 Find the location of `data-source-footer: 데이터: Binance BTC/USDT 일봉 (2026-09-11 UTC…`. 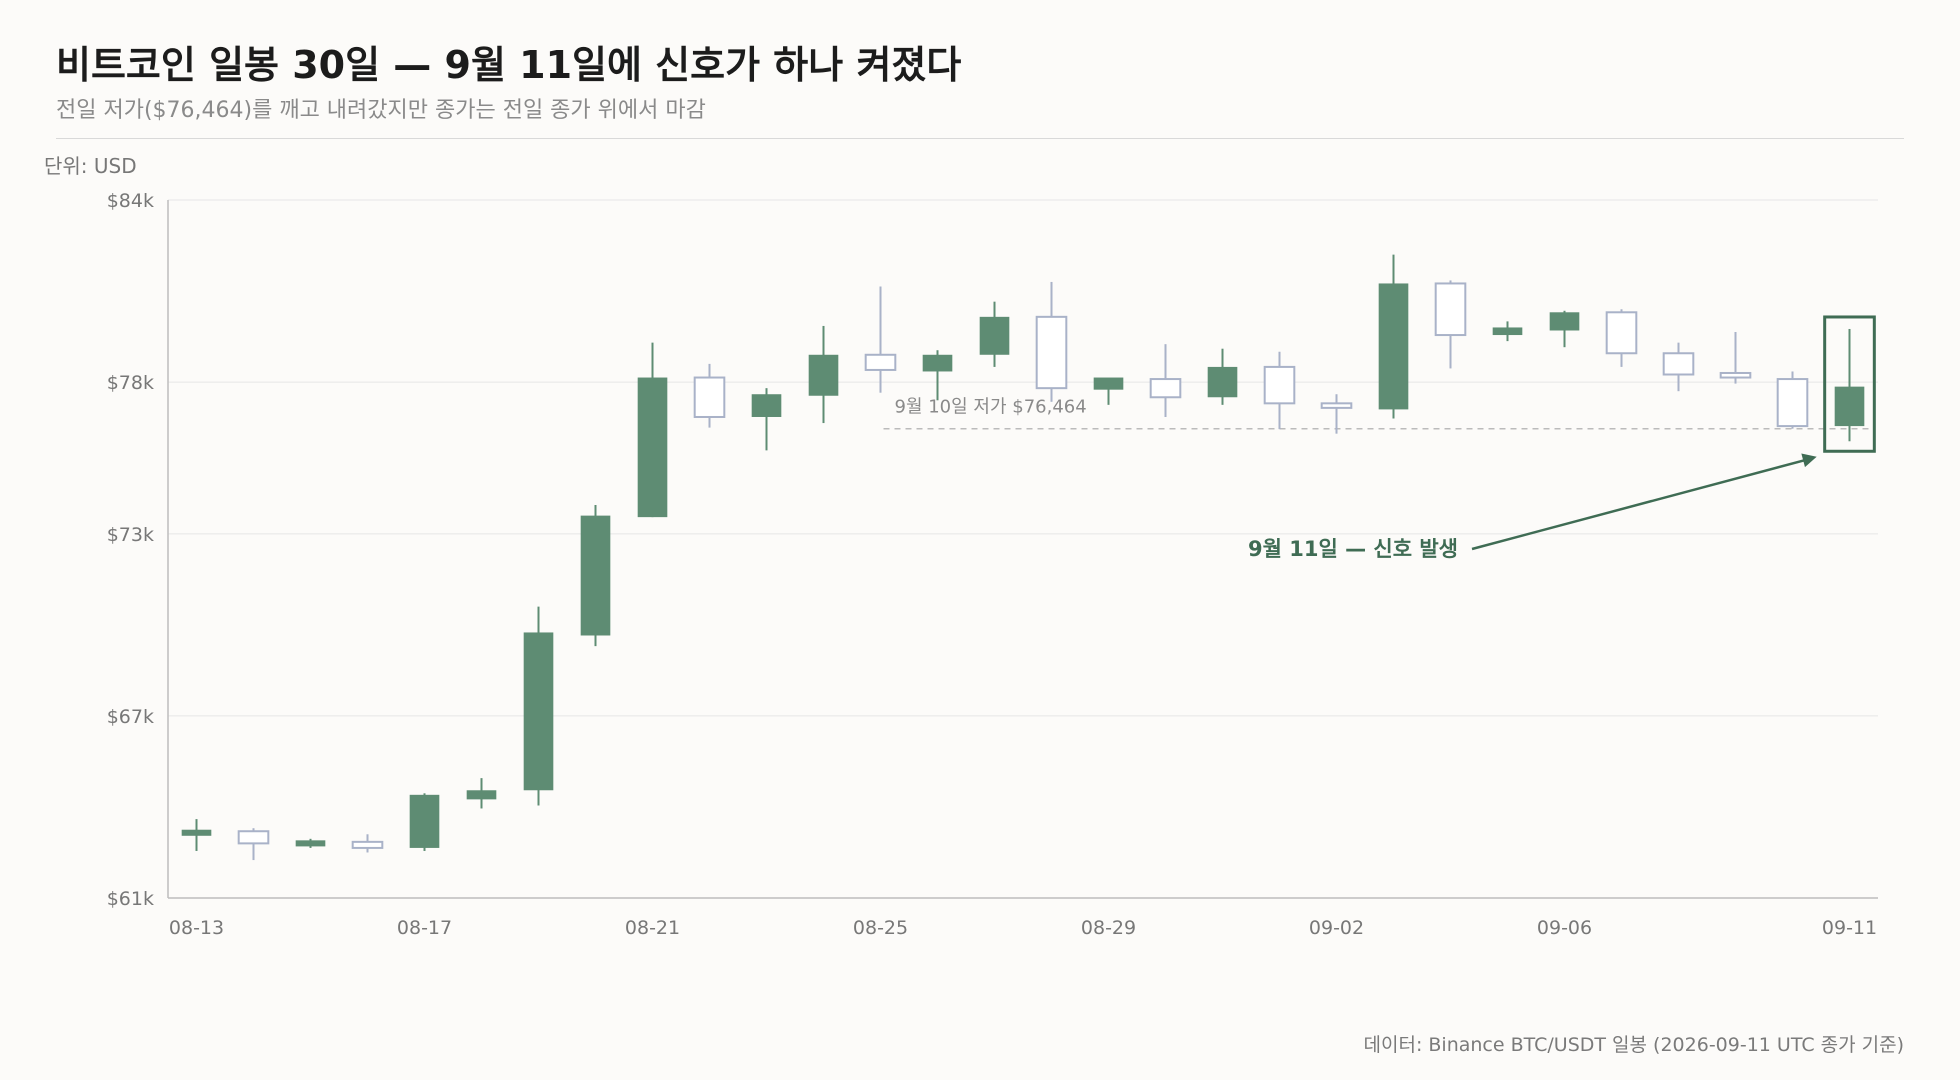

data-source-footer: 데이터: Binance BTC/USDT 일봉 (2026-09-11 UTC… is located at coordinates (1633, 1045).